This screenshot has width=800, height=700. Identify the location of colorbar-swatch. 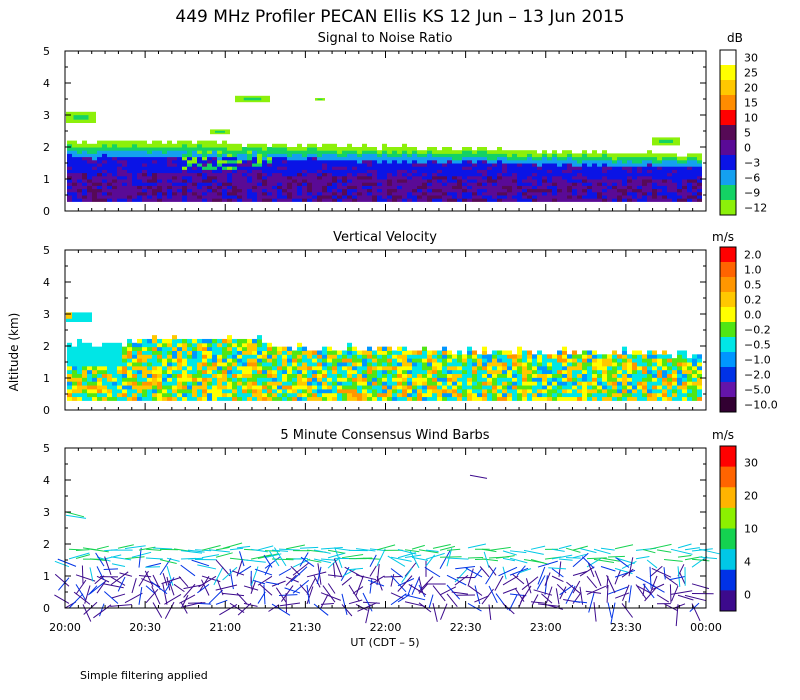
(728, 560).